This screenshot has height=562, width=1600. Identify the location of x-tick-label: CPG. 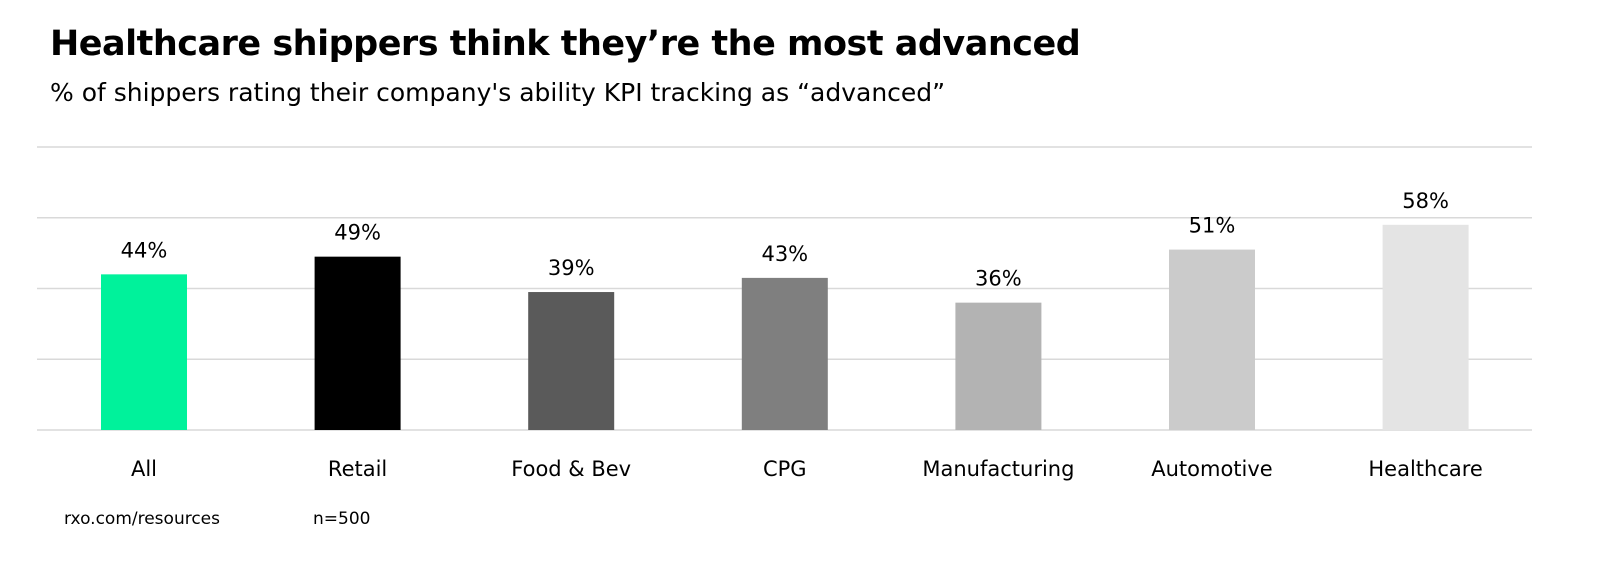
(785, 469).